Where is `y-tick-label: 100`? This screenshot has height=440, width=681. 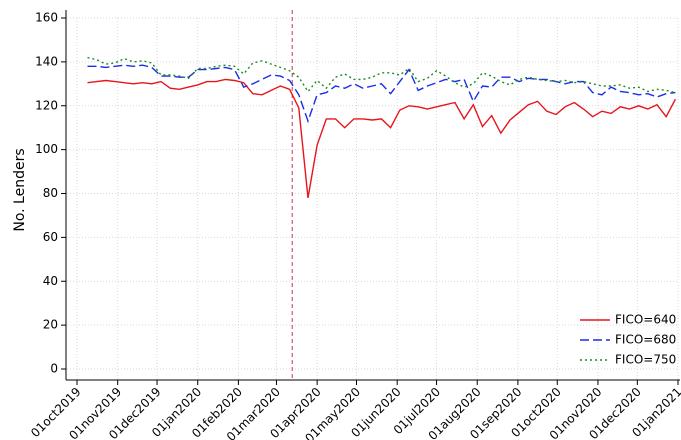 y-tick-label: 100 is located at coordinates (46, 149).